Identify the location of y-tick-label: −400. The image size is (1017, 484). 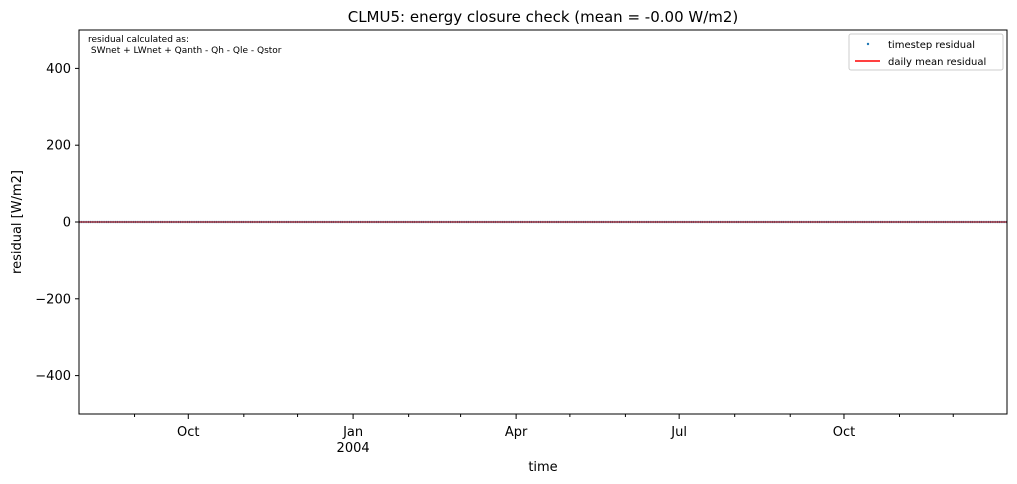
(53, 376).